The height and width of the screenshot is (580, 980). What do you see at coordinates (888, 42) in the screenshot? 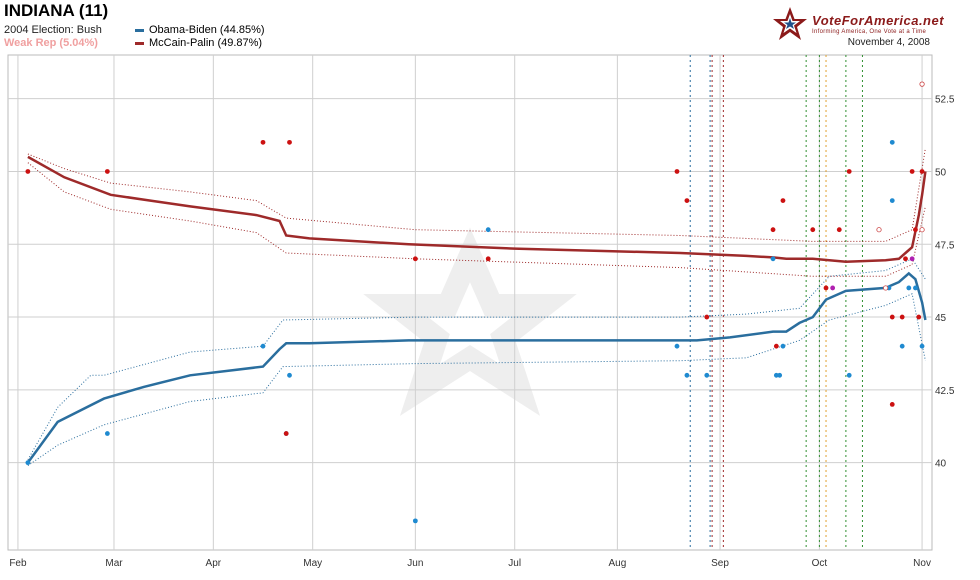
I see `report-date: November 4, 2008` at bounding box center [888, 42].